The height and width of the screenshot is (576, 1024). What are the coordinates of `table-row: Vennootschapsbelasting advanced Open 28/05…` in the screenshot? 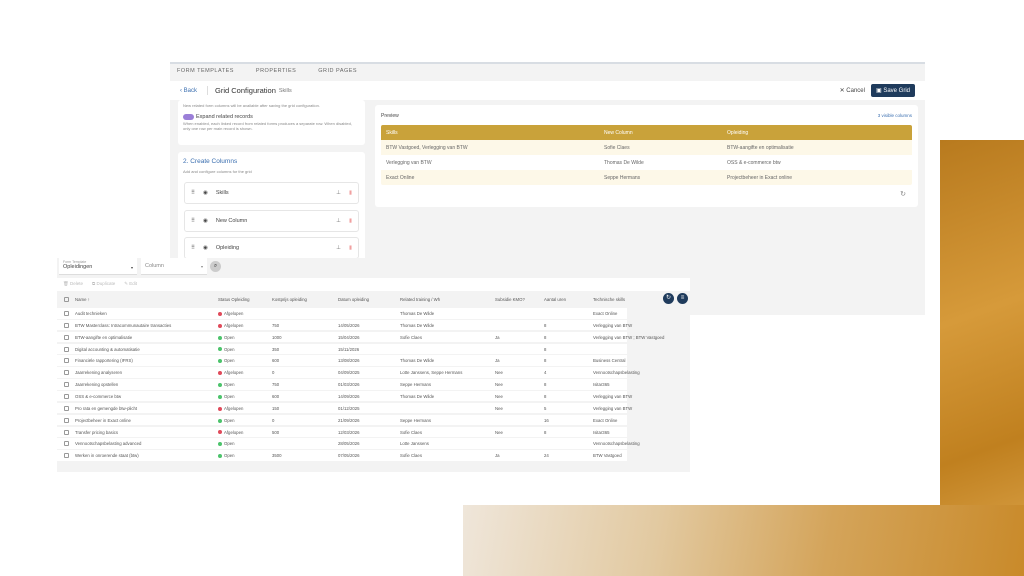 It's located at (348, 443).